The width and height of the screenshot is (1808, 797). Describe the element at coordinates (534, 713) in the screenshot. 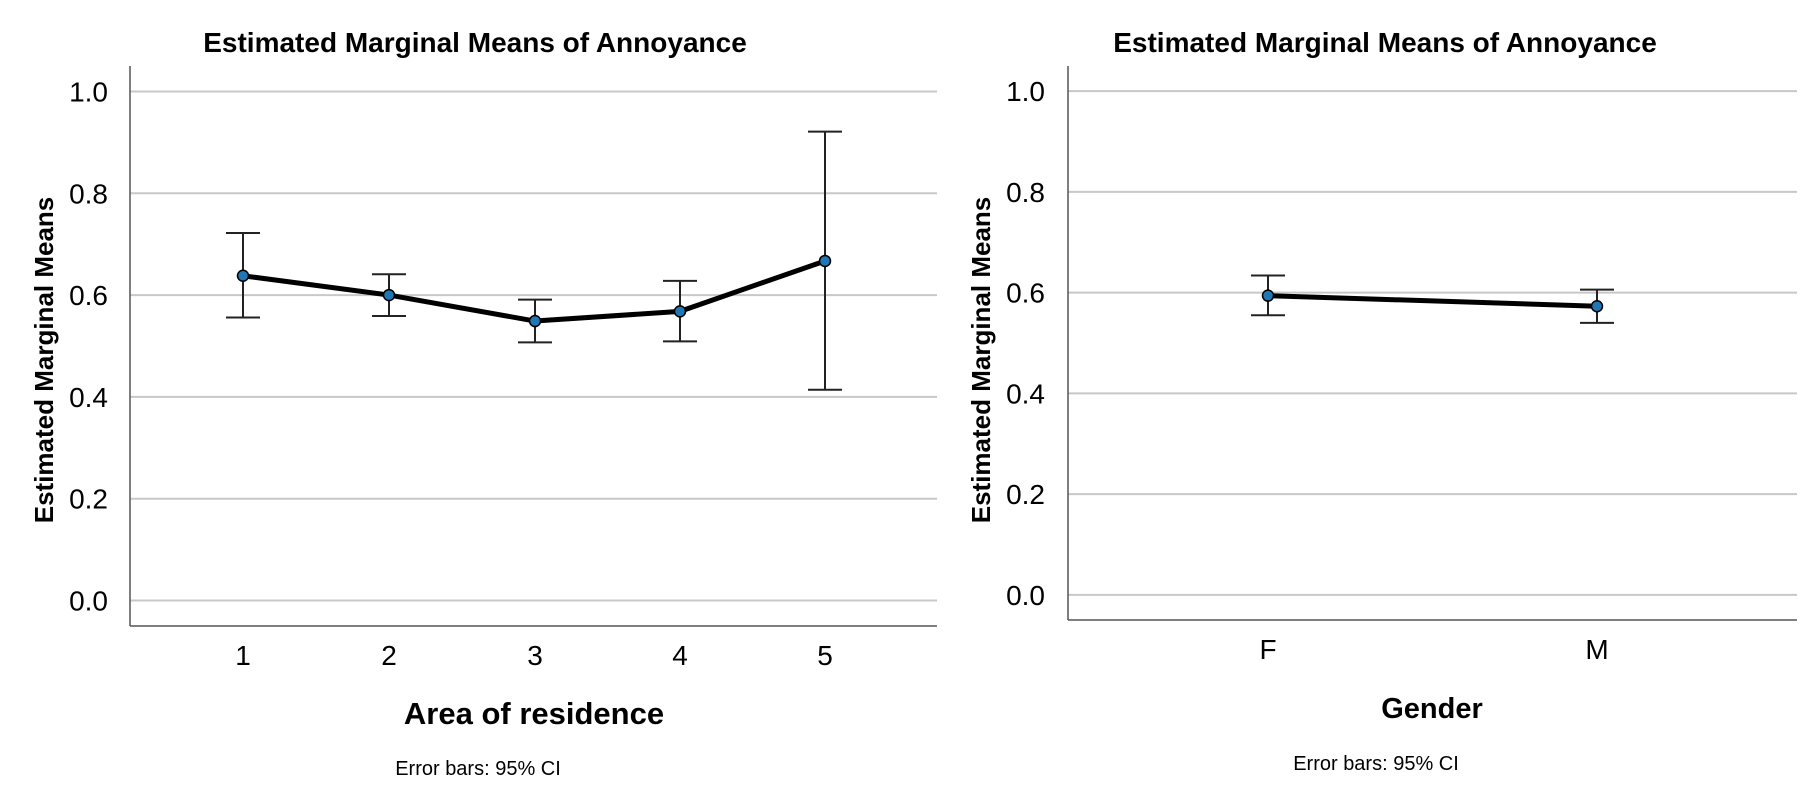

I see `x-axis-title: Area of residence` at that location.